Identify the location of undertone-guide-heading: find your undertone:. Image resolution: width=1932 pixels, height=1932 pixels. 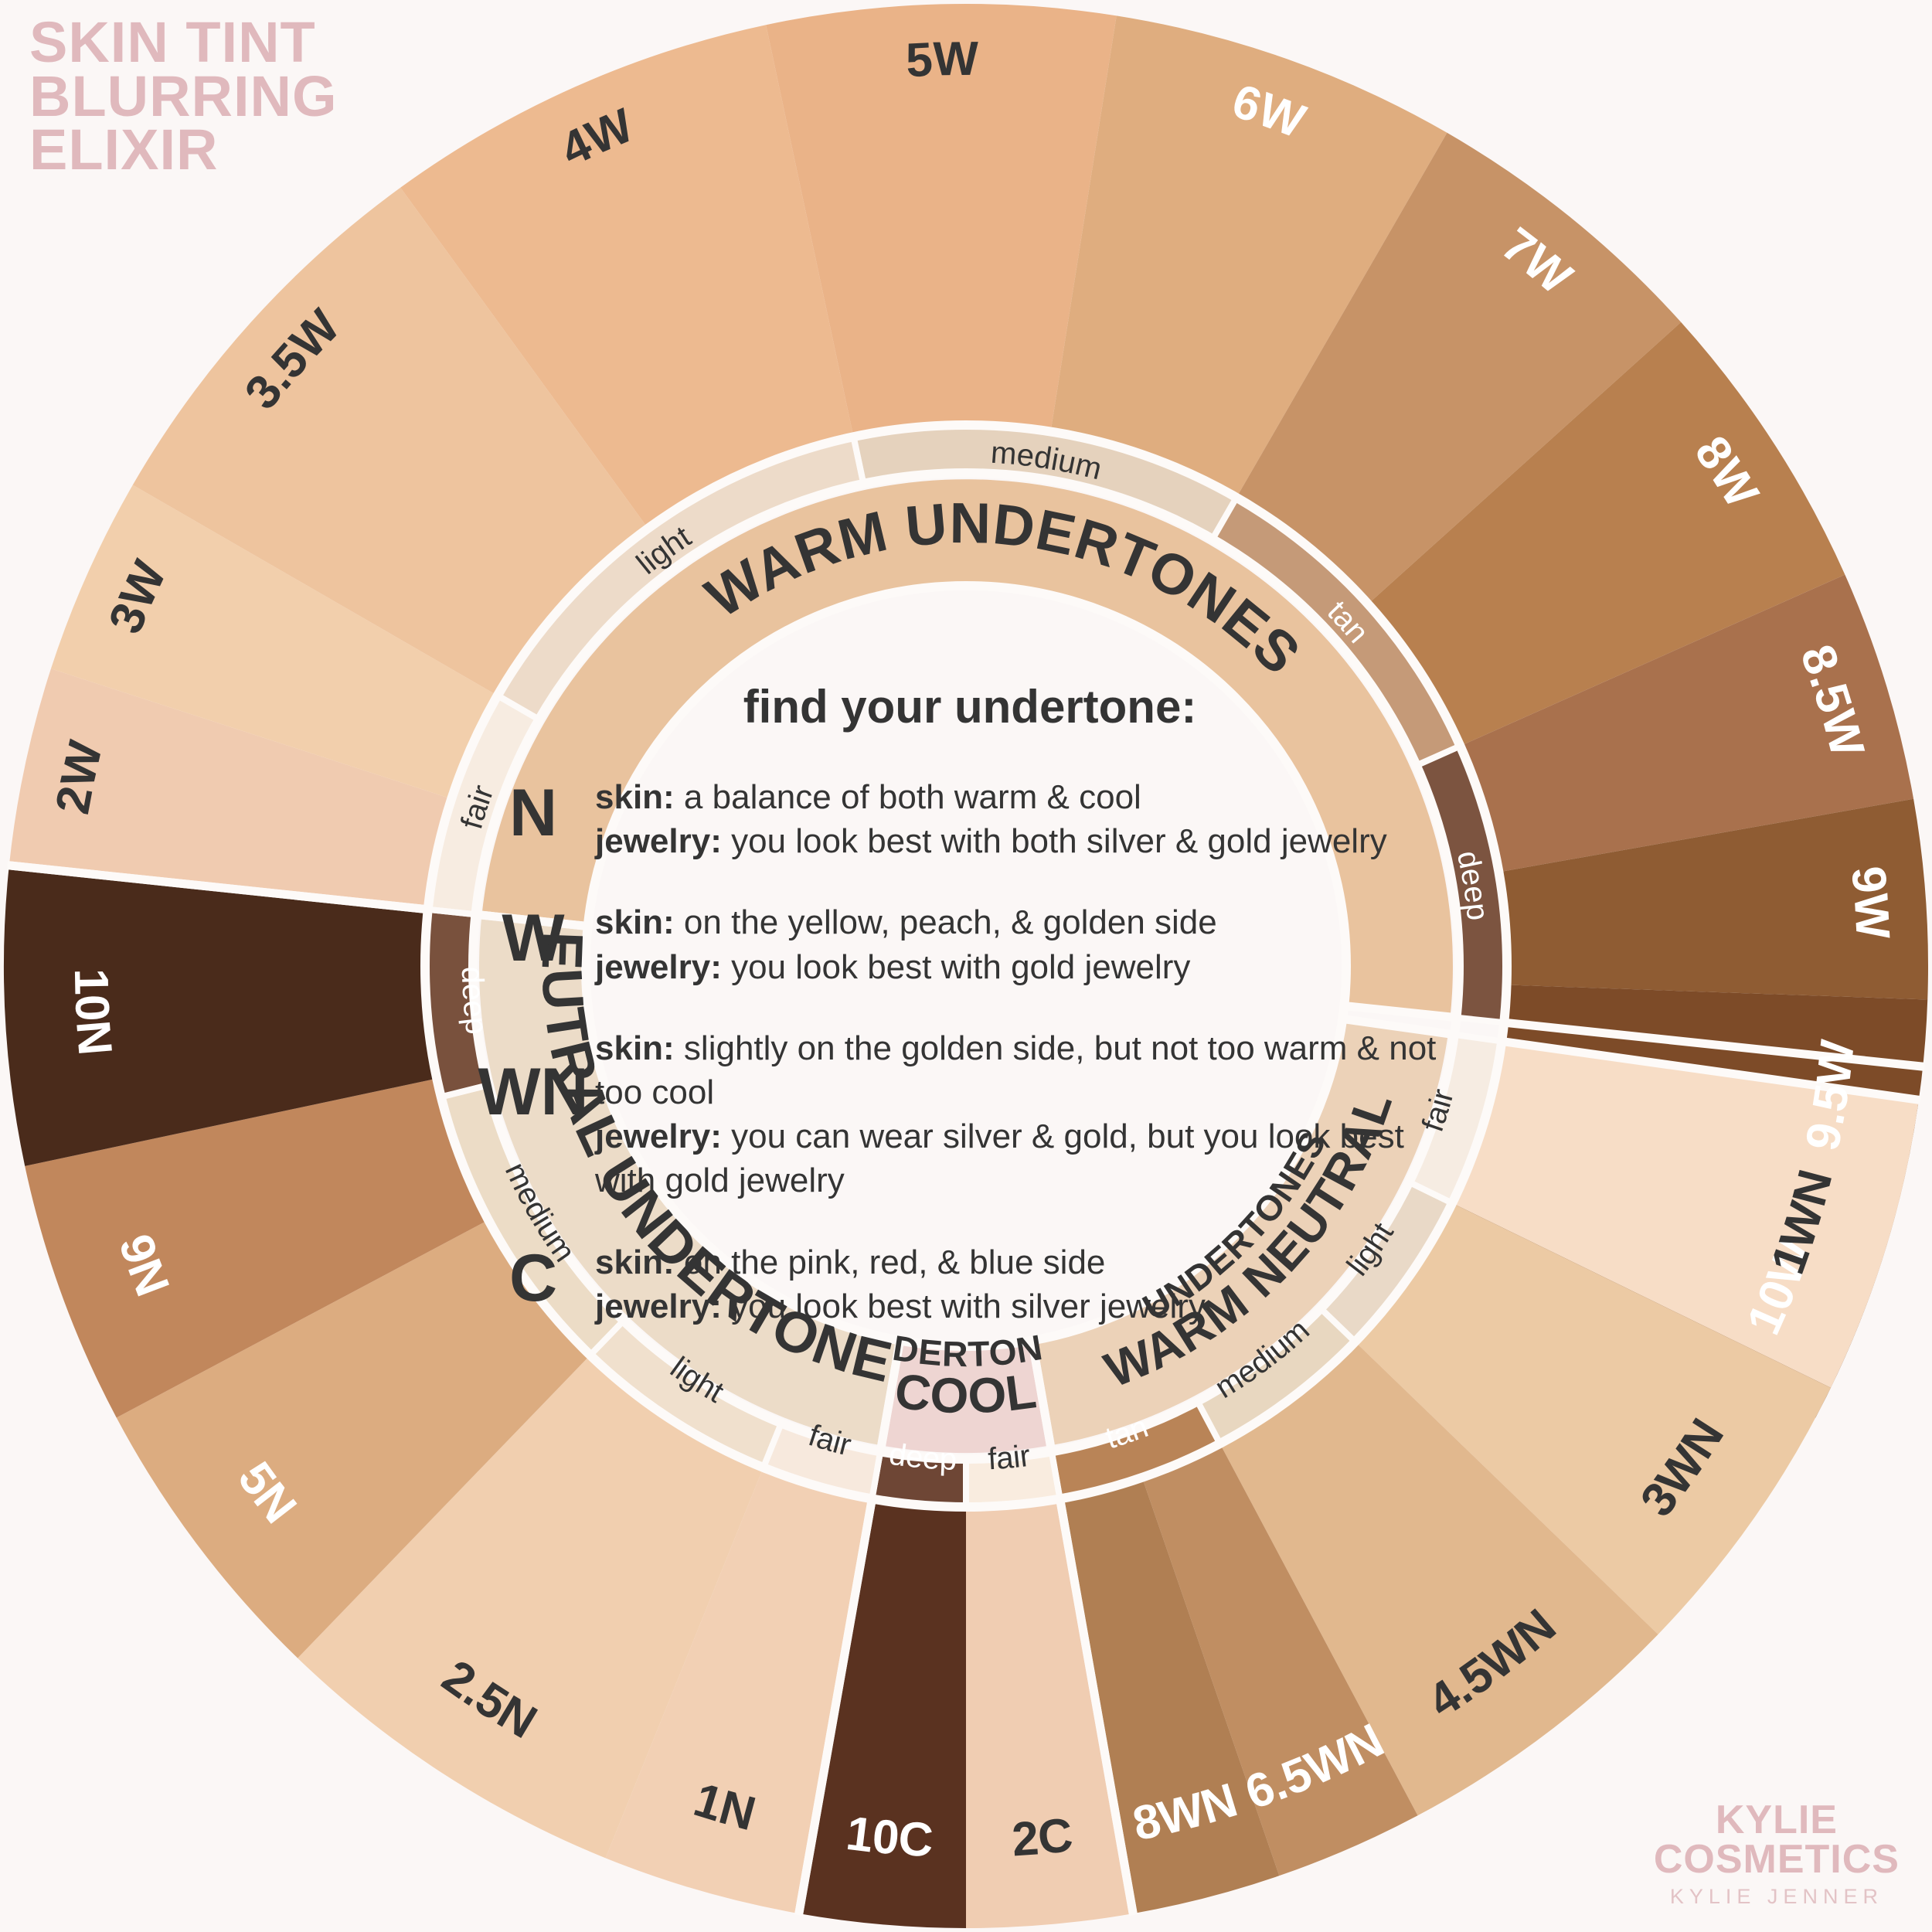
(970, 707).